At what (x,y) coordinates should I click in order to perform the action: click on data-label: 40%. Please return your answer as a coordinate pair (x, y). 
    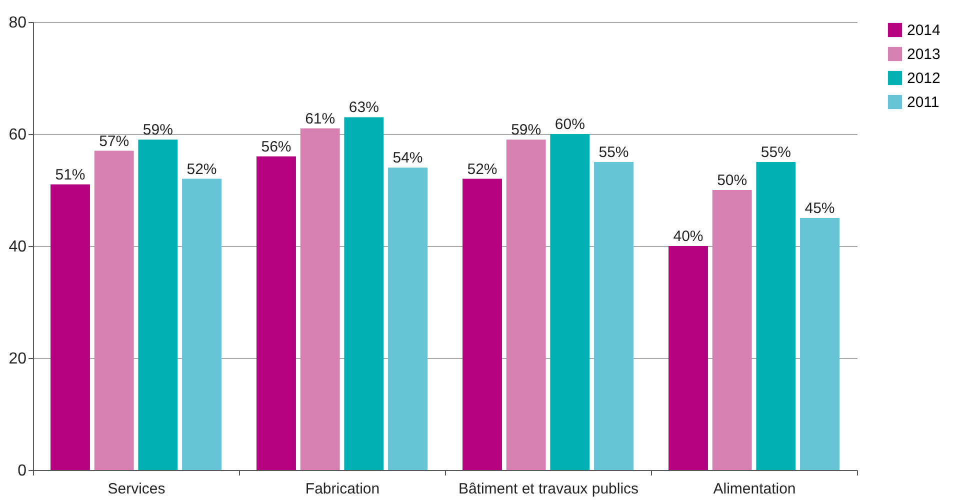
    Looking at the image, I should click on (688, 236).